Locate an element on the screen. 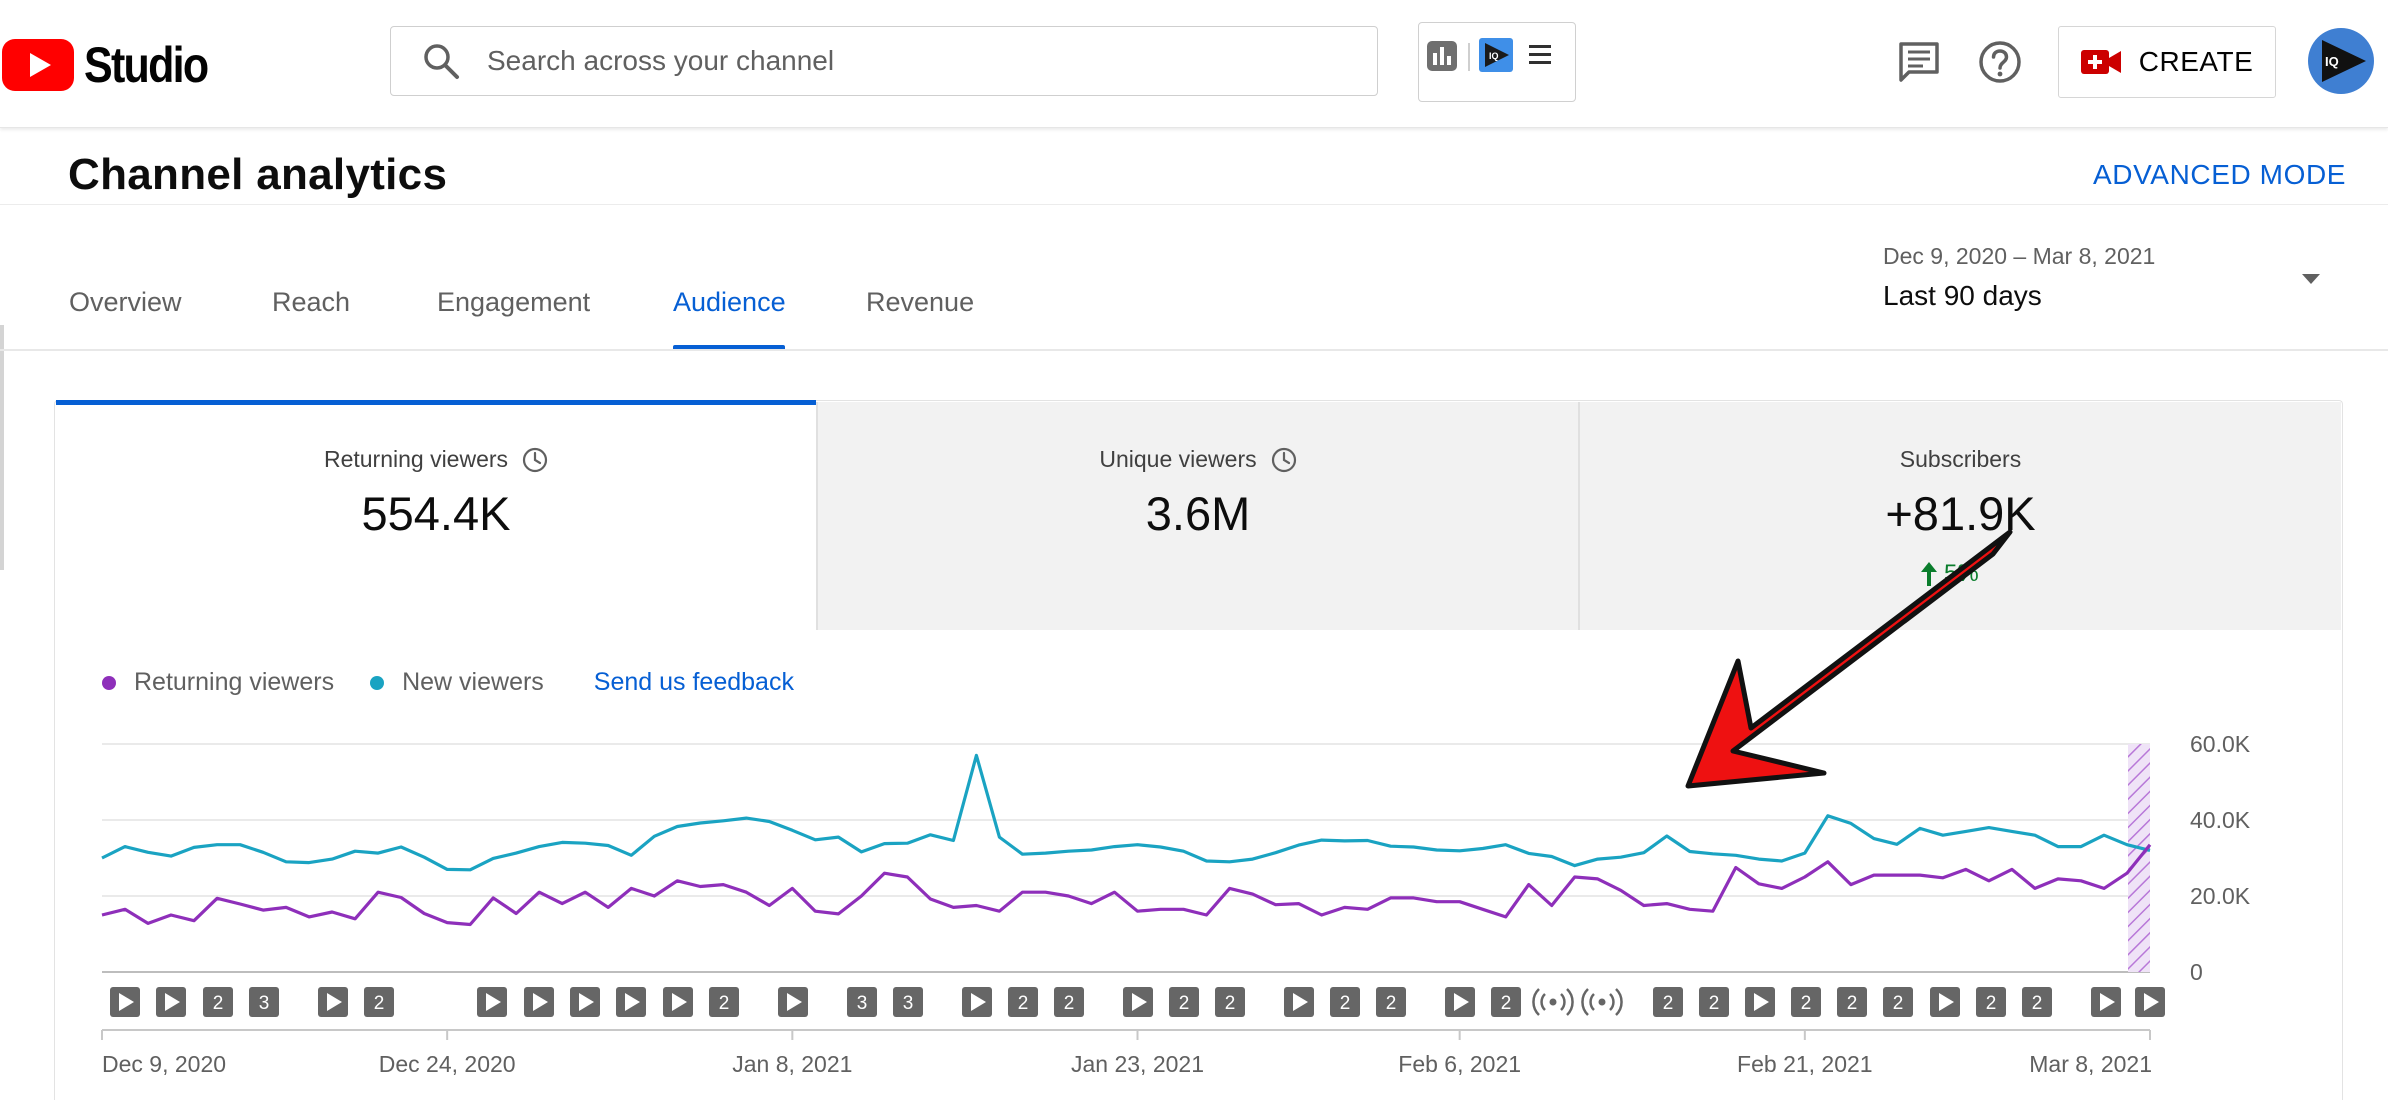 Image resolution: width=2388 pixels, height=1100 pixels. subscribers-change-value: 5% is located at coordinates (1961, 573).